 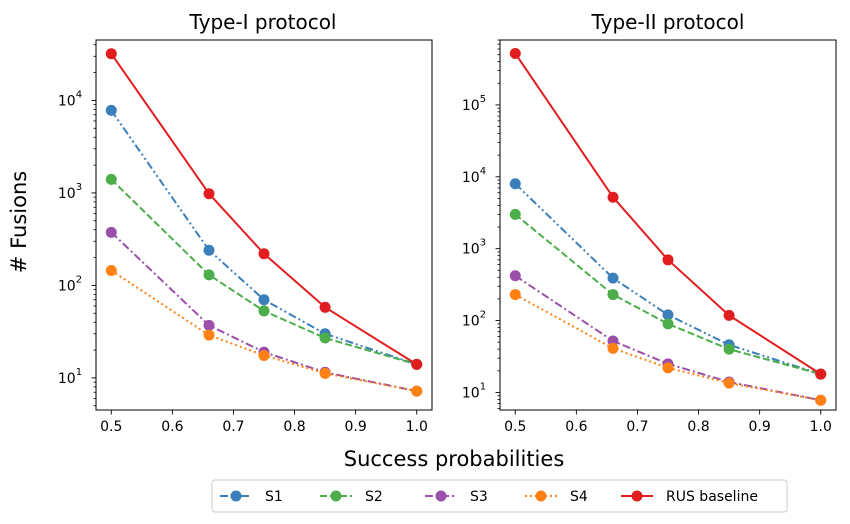 What do you see at coordinates (454, 459) in the screenshot?
I see `x-axis-label: Success probabilities` at bounding box center [454, 459].